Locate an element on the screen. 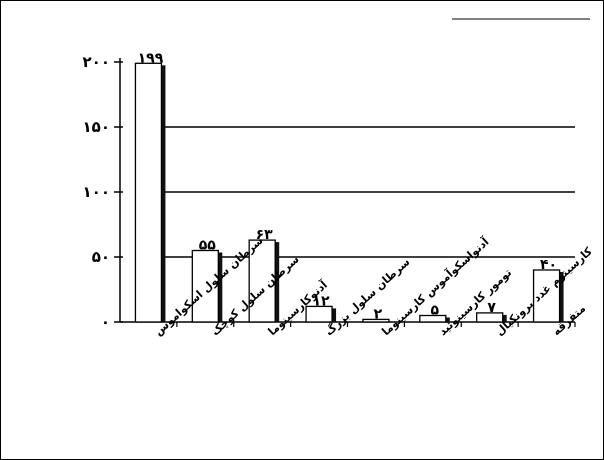 The image size is (604, 460). y-tick-label: ۰ is located at coordinates (105, 322).